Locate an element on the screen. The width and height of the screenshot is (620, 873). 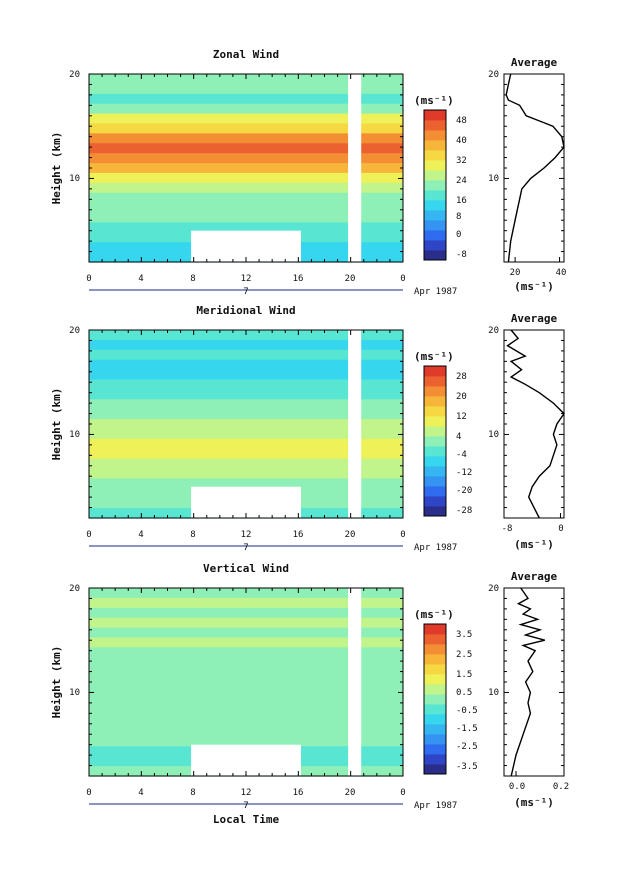
colorbar-labels: 3.5 2.5 1.5 0.5 -0.5 -1.5 -2.5 -3.5 is located at coordinates (467, 701).